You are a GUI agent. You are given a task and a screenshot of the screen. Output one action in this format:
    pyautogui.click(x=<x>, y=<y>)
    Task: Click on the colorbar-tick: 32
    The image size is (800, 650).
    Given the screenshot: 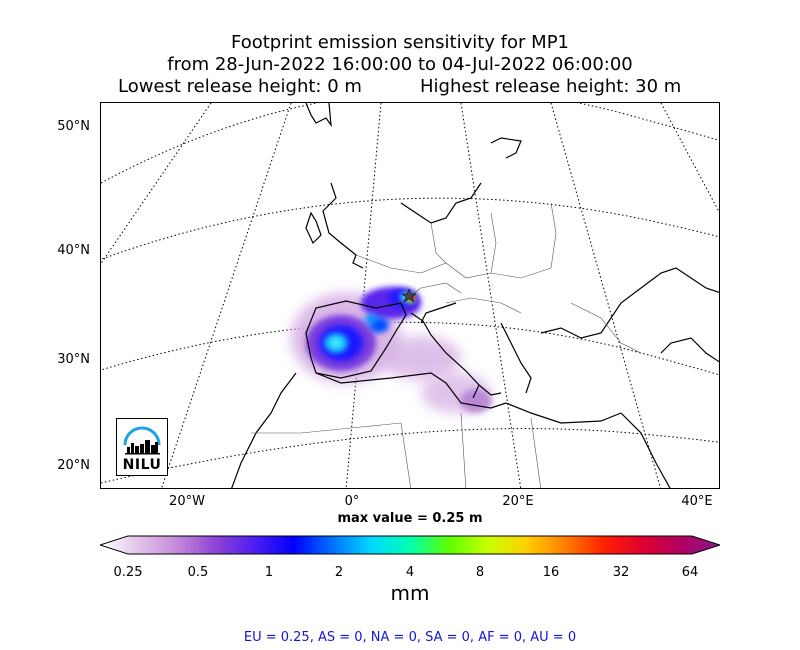 What is the action you would take?
    pyautogui.click(x=621, y=572)
    